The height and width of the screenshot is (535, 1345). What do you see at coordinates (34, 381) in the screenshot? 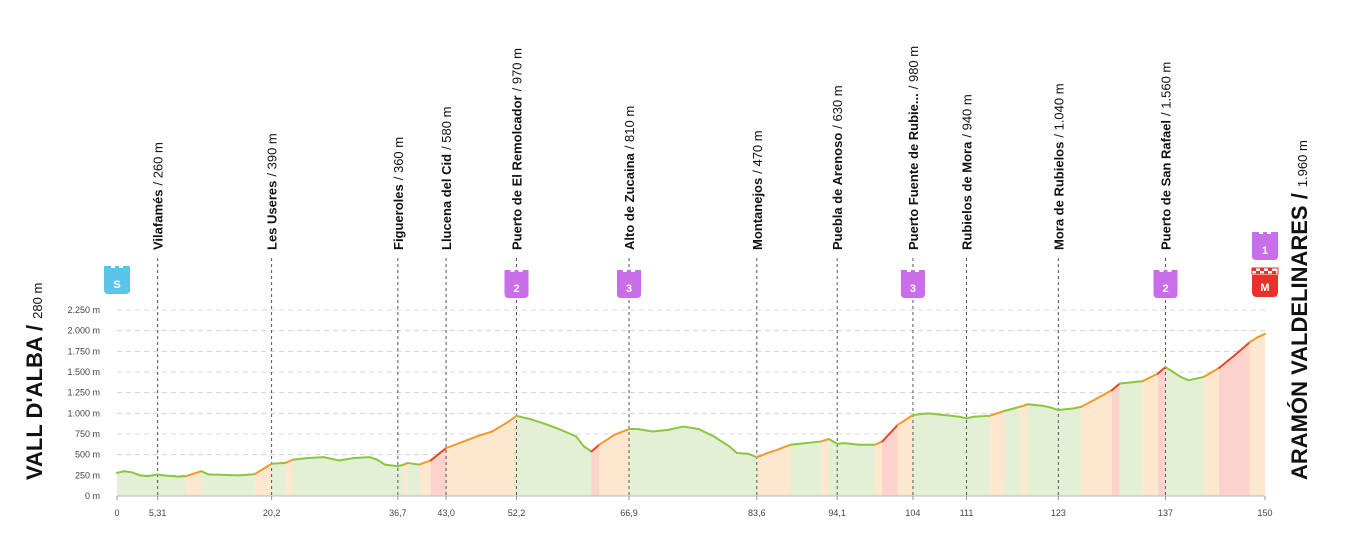
I see `start-label: VALL D'ALBA / 280 m` at bounding box center [34, 381].